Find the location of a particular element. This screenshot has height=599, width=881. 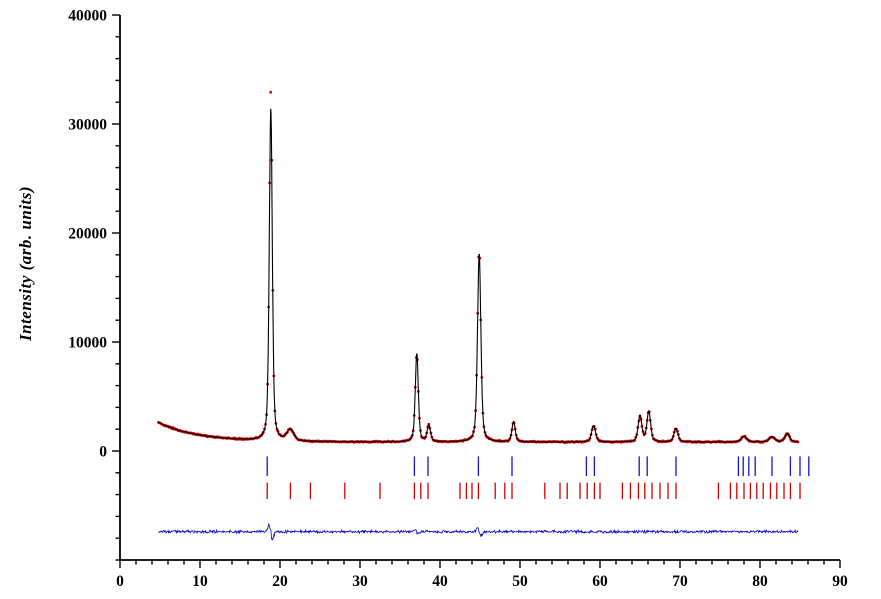

x-tick-label: 90 is located at coordinates (840, 581).